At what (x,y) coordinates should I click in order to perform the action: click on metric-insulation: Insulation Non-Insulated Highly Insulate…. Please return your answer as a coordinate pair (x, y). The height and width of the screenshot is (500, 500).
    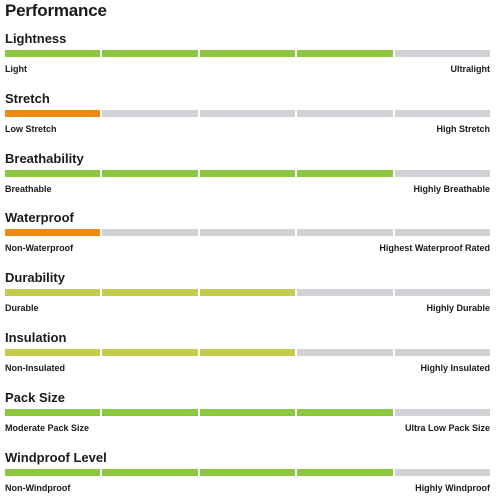
    Looking at the image, I should click on (248, 355).